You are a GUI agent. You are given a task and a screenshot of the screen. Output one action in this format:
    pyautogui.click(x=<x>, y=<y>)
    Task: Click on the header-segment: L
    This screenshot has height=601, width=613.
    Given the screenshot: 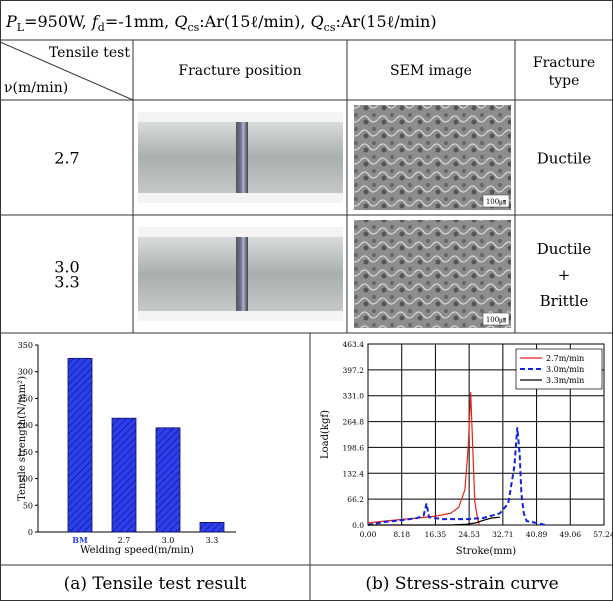 What is the action you would take?
    pyautogui.click(x=21, y=27)
    